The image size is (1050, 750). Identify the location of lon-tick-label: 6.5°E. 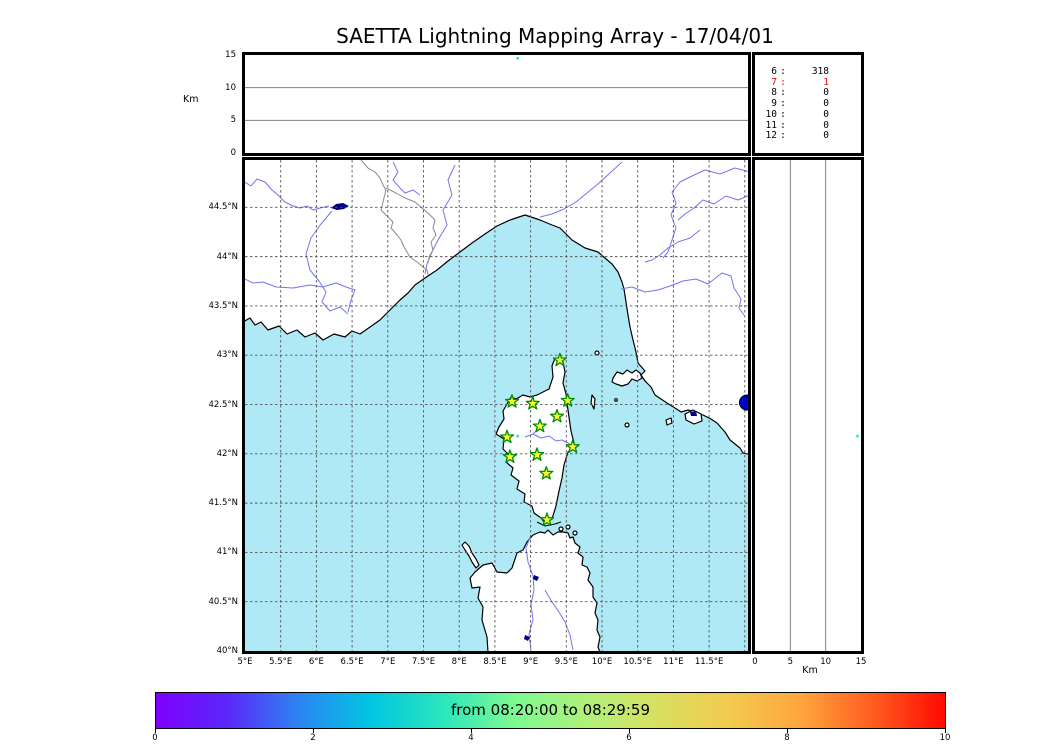
(352, 662).